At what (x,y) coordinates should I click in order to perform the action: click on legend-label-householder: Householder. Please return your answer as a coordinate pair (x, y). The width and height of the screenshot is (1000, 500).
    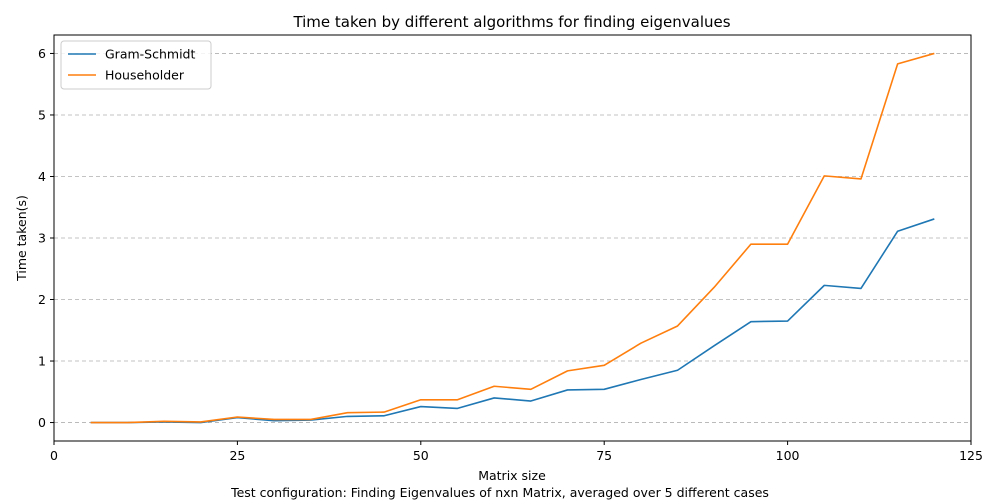
    Looking at the image, I should click on (145, 75).